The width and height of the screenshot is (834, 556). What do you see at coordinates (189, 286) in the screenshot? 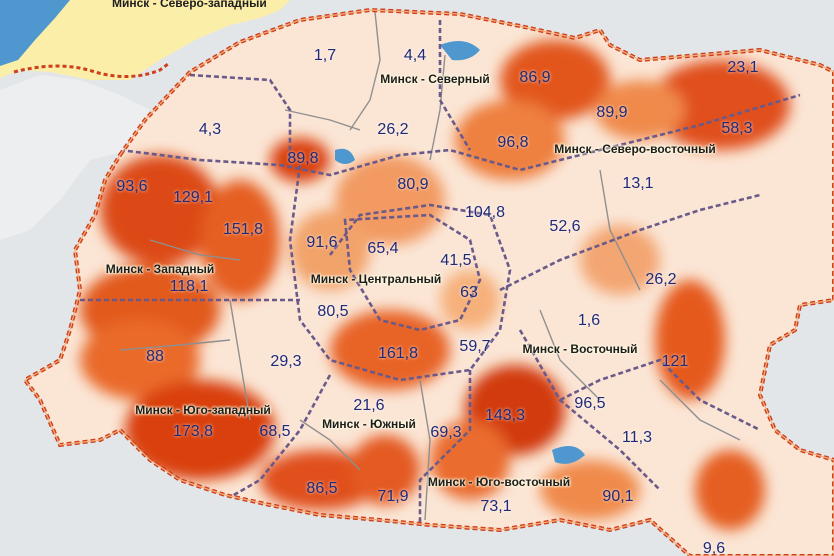
I see `value-label: 118,1` at bounding box center [189, 286].